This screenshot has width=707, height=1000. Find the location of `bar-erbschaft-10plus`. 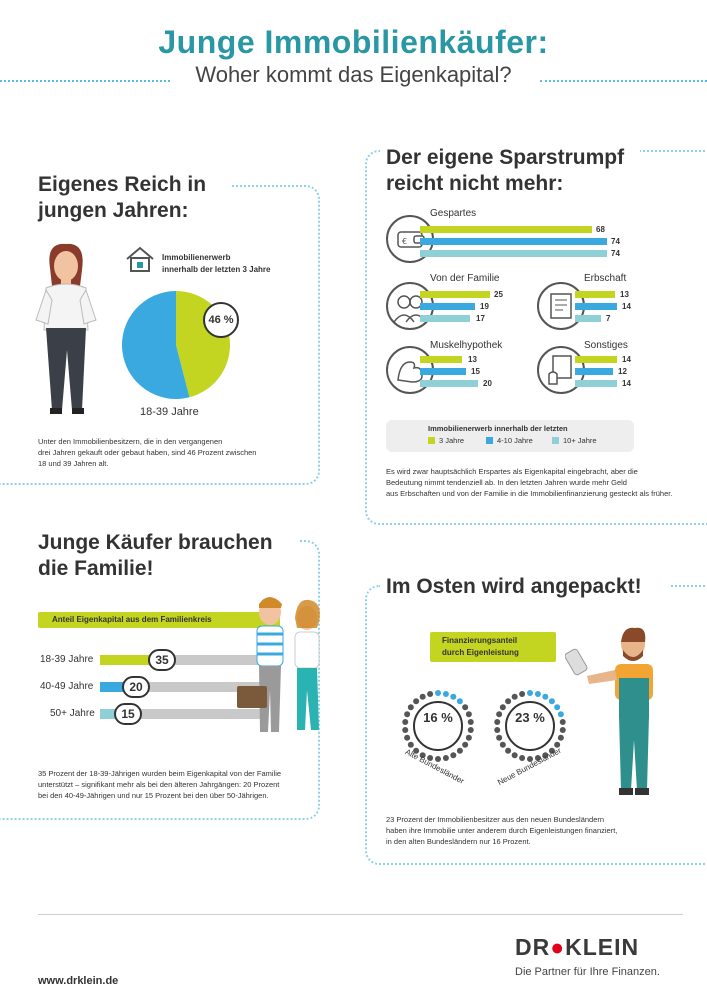

bar-erbschaft-10plus is located at coordinates (588, 318).